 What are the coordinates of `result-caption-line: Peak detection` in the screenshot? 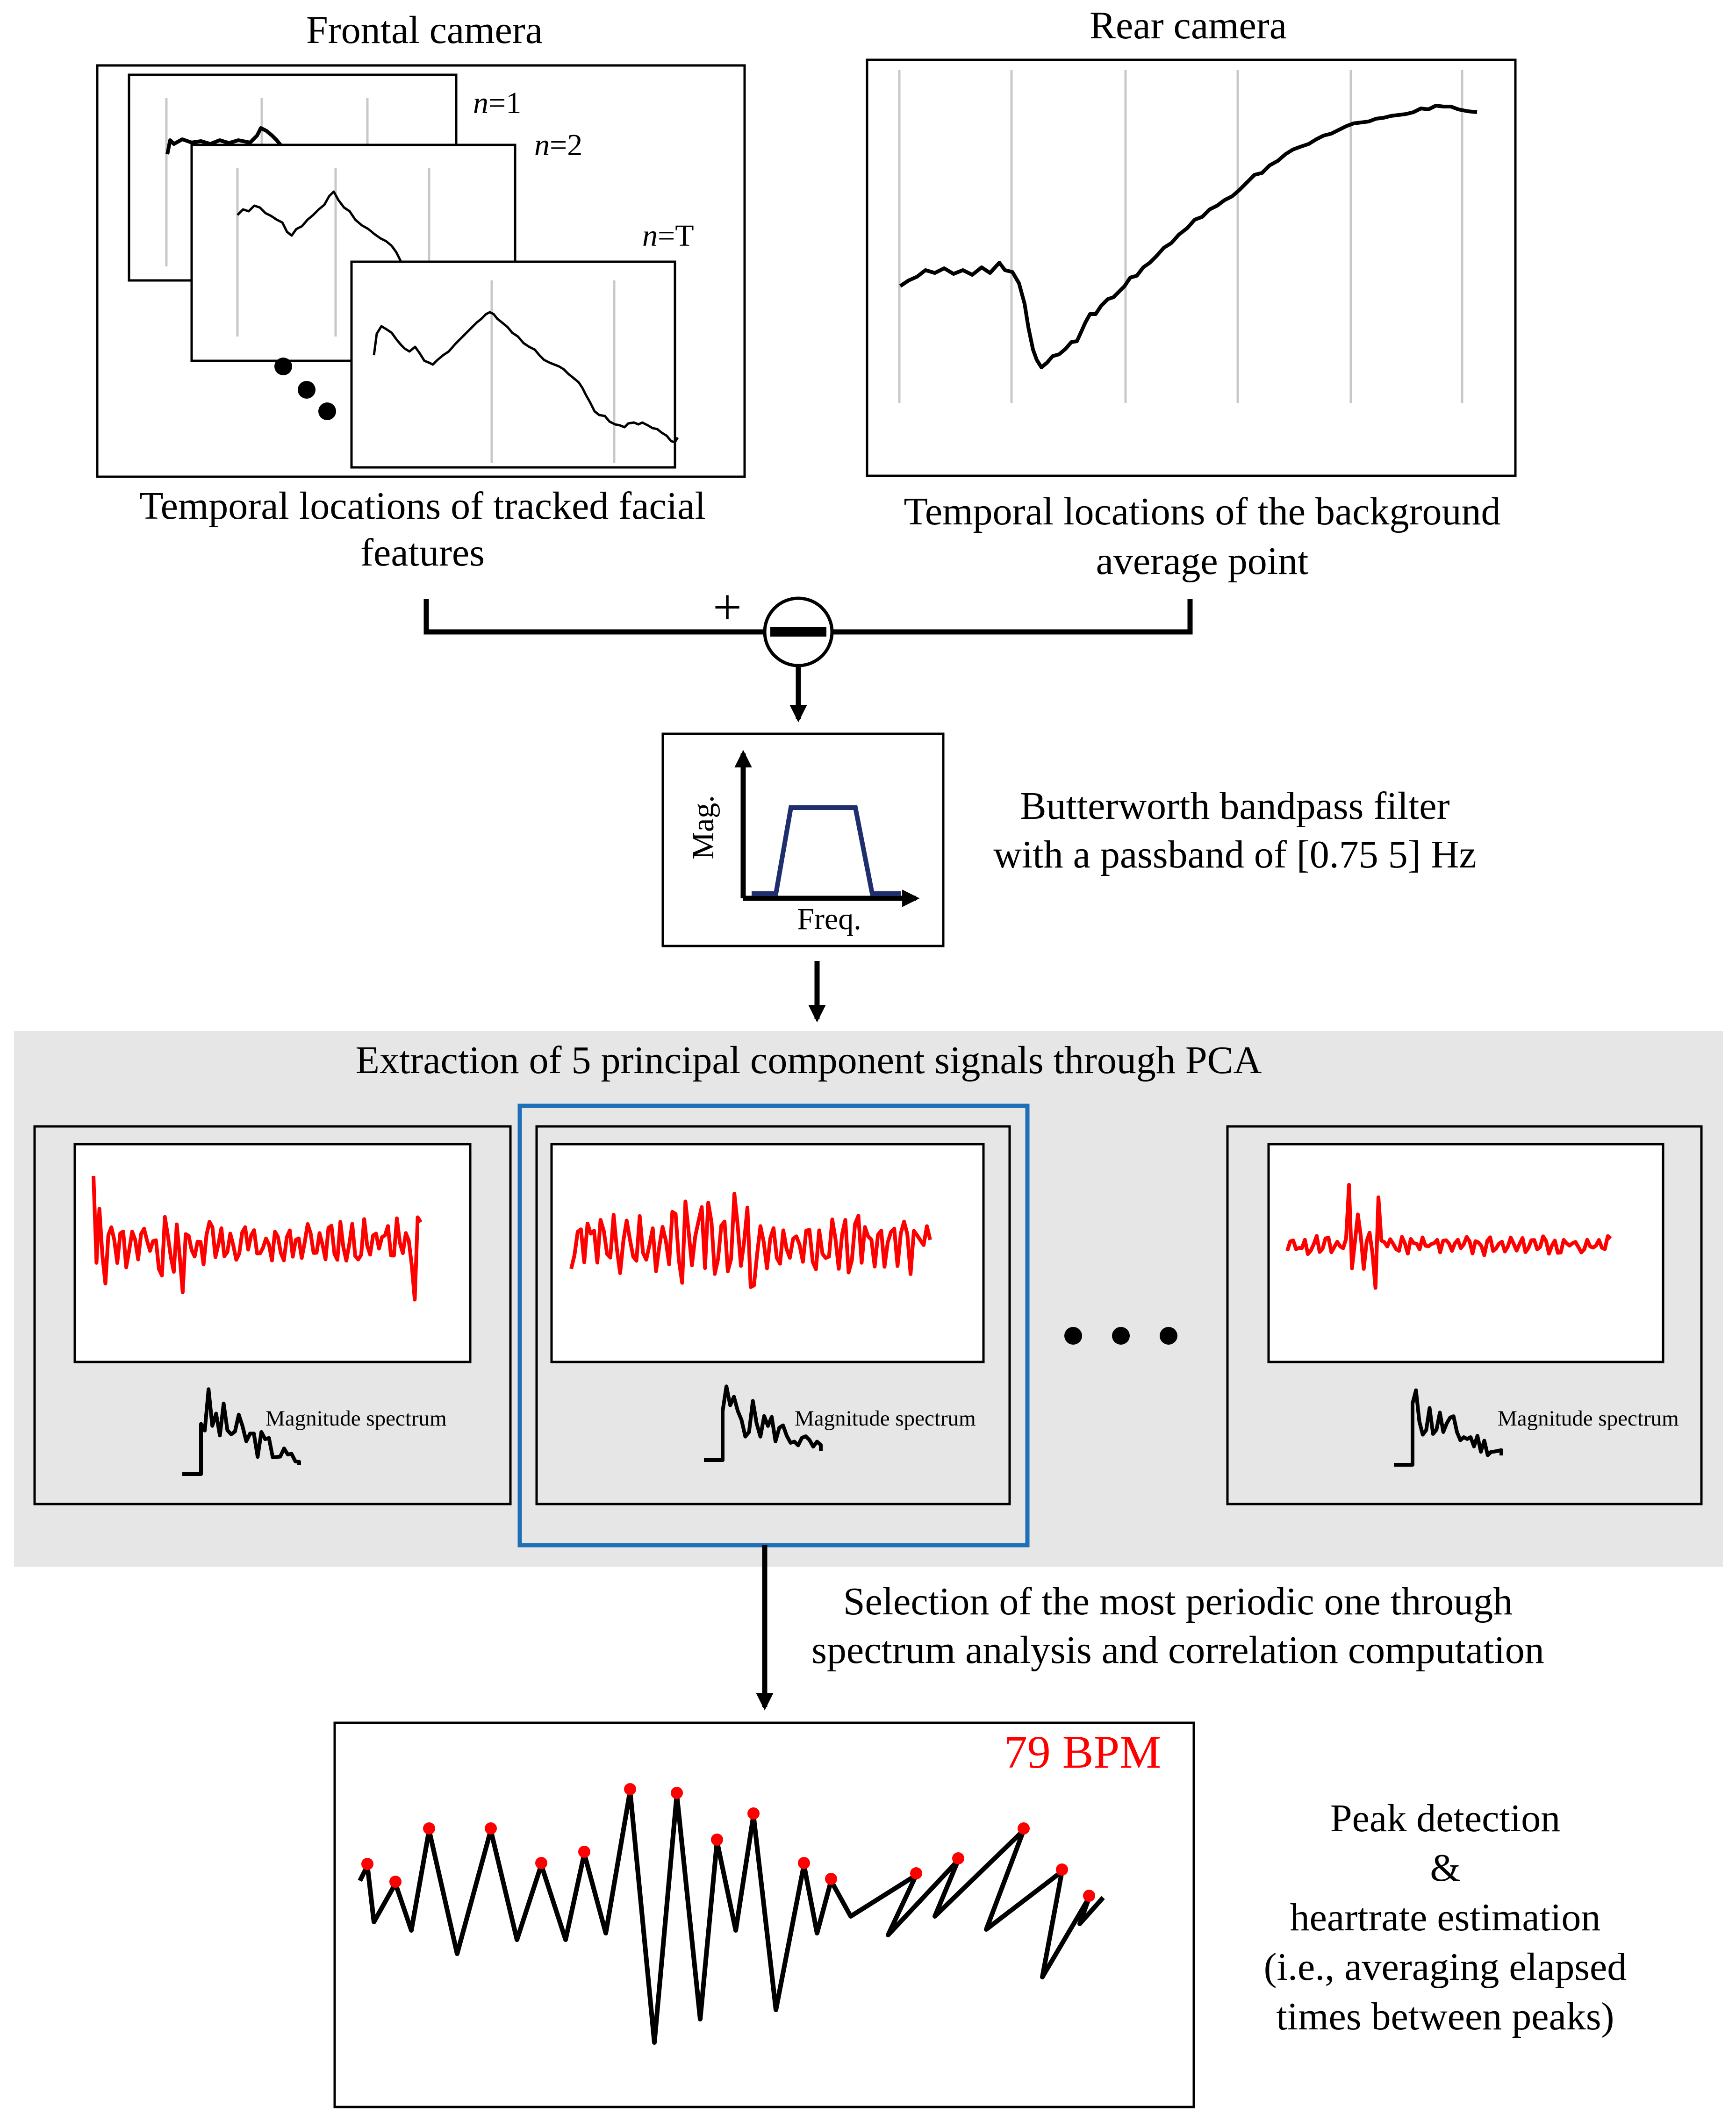 It's located at (1445, 1818).